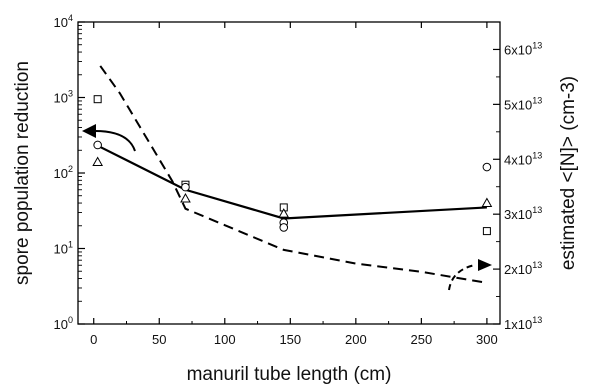  Describe the element at coordinates (523, 103) in the screenshot. I see `right-y-tick-label: 5x10¹³` at that location.